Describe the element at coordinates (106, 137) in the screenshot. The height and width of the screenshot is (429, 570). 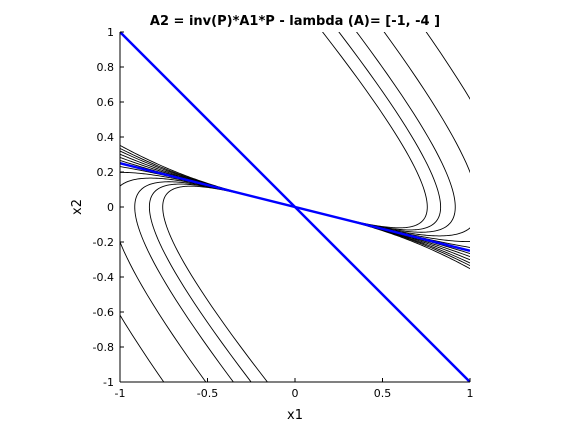
I see `y-tick-label: 0.4` at that location.